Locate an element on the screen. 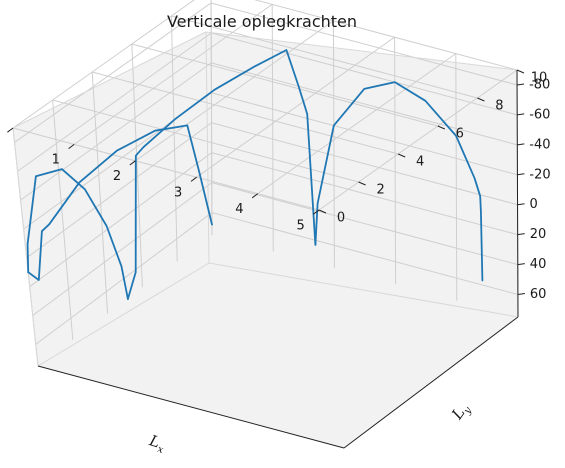 This screenshot has width=565, height=468. chart-title: Verticale oplegkrachten is located at coordinates (262, 21).